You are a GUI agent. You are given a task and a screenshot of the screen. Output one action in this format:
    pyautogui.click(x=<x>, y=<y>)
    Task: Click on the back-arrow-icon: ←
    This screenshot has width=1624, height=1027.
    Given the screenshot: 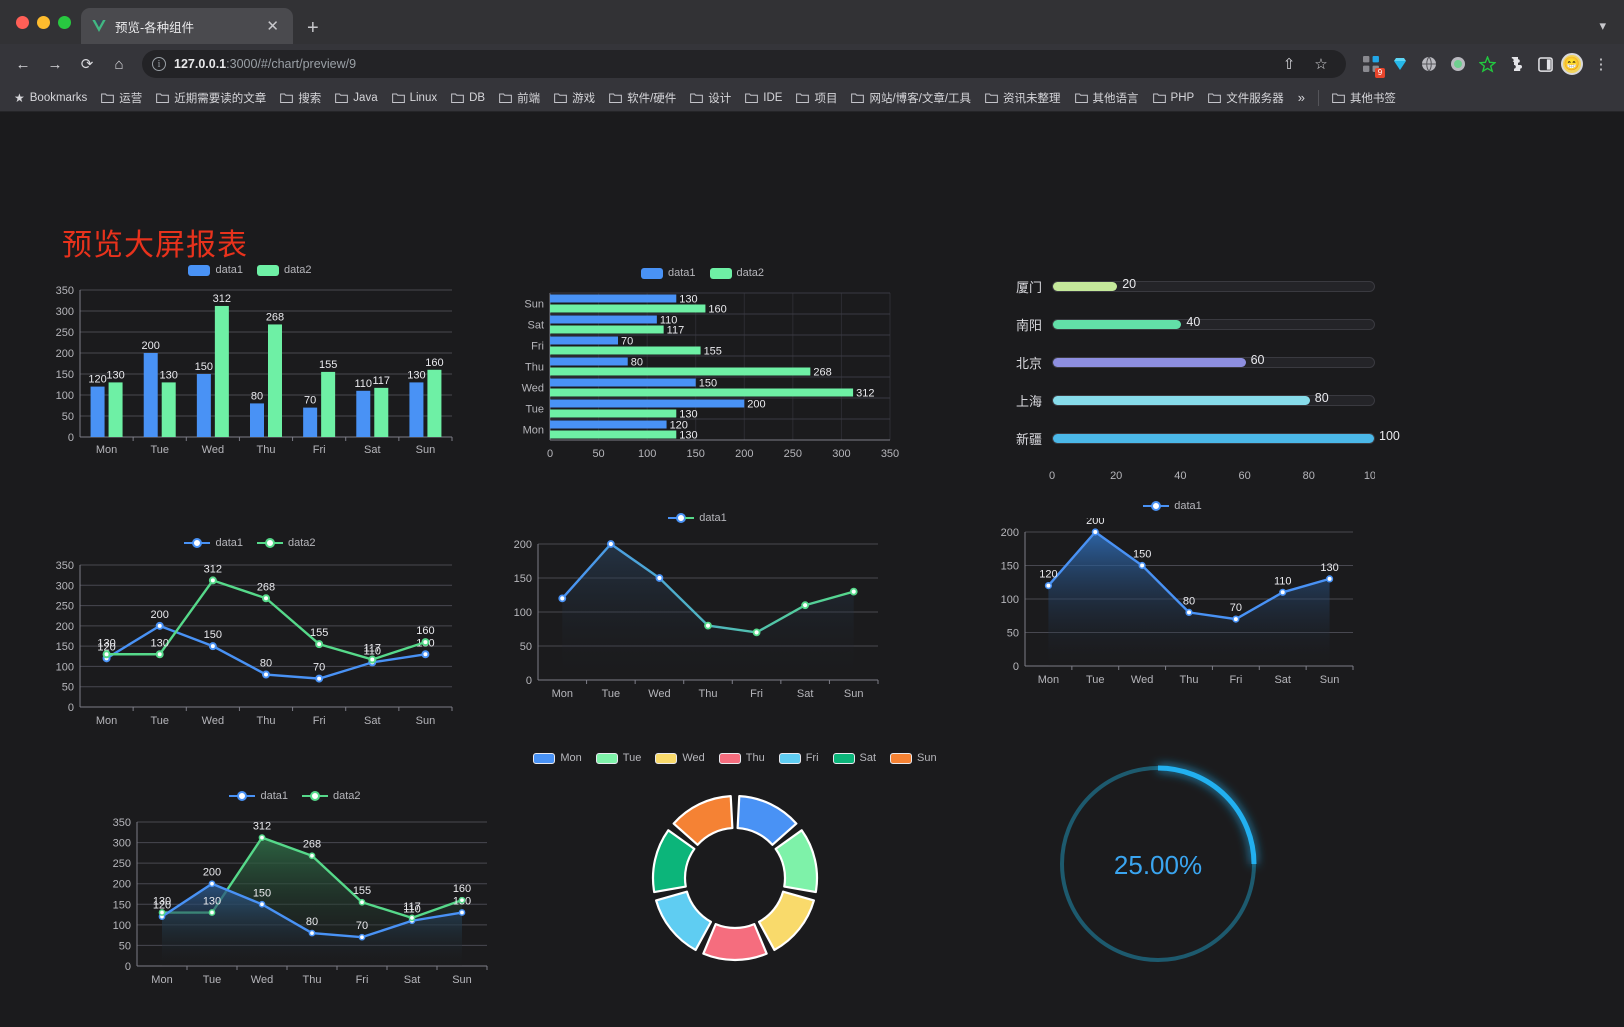 What is the action you would take?
    pyautogui.click(x=23, y=64)
    